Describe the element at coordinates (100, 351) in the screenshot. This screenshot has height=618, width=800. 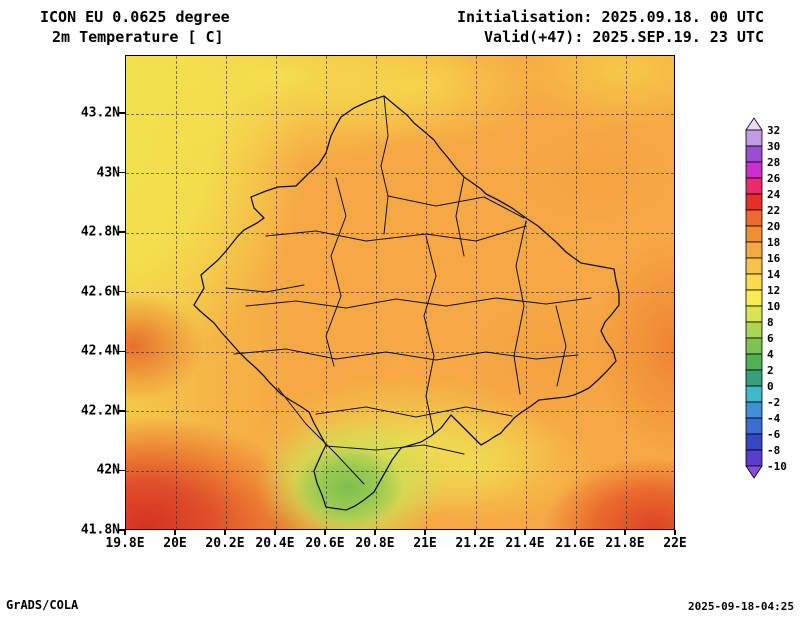
I see `y-tick-label: 42.4N` at that location.